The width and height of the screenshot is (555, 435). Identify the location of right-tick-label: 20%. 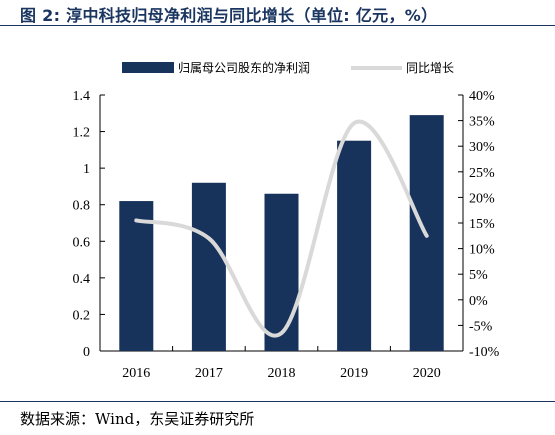
(482, 198).